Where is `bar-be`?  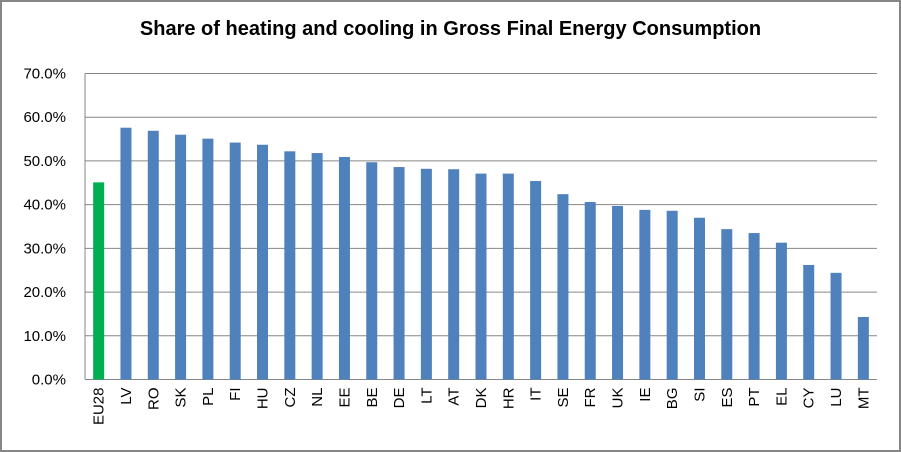 bar-be is located at coordinates (372, 271).